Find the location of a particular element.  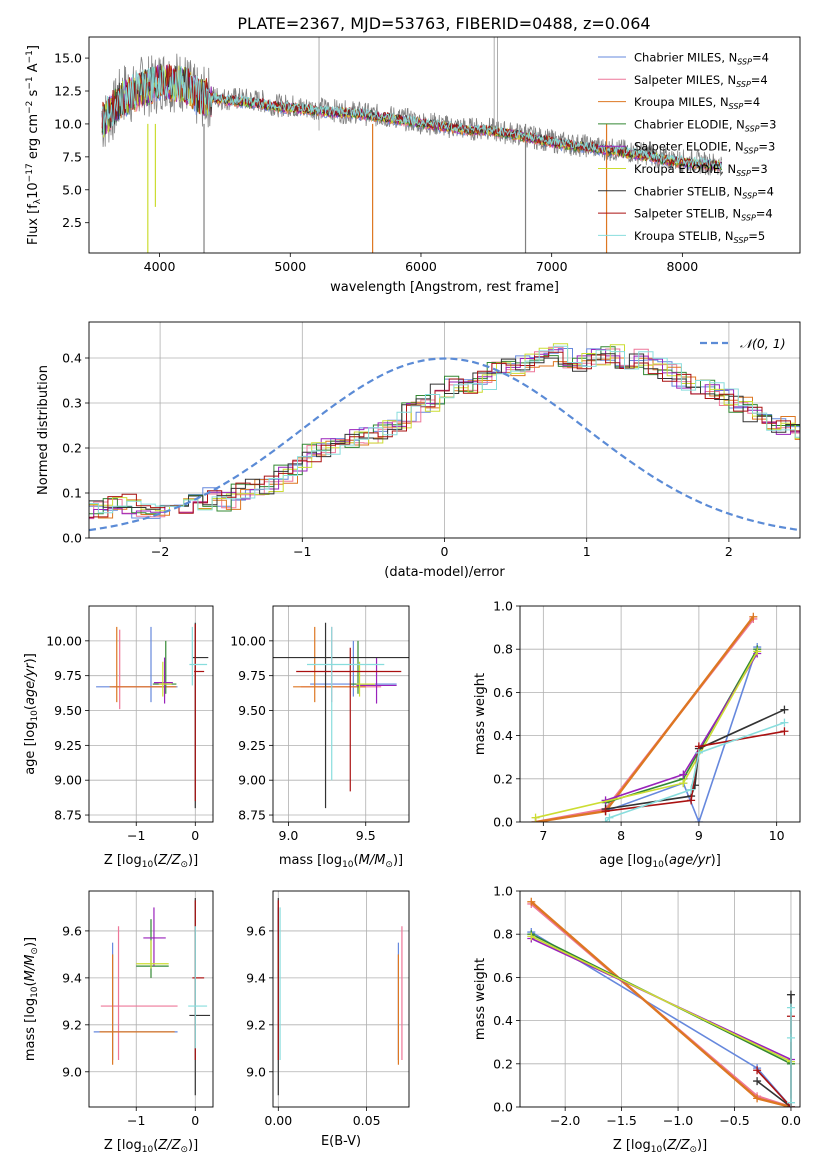

legend-label: Salpeter ELODIE, NSSP=3 is located at coordinates (704, 148).